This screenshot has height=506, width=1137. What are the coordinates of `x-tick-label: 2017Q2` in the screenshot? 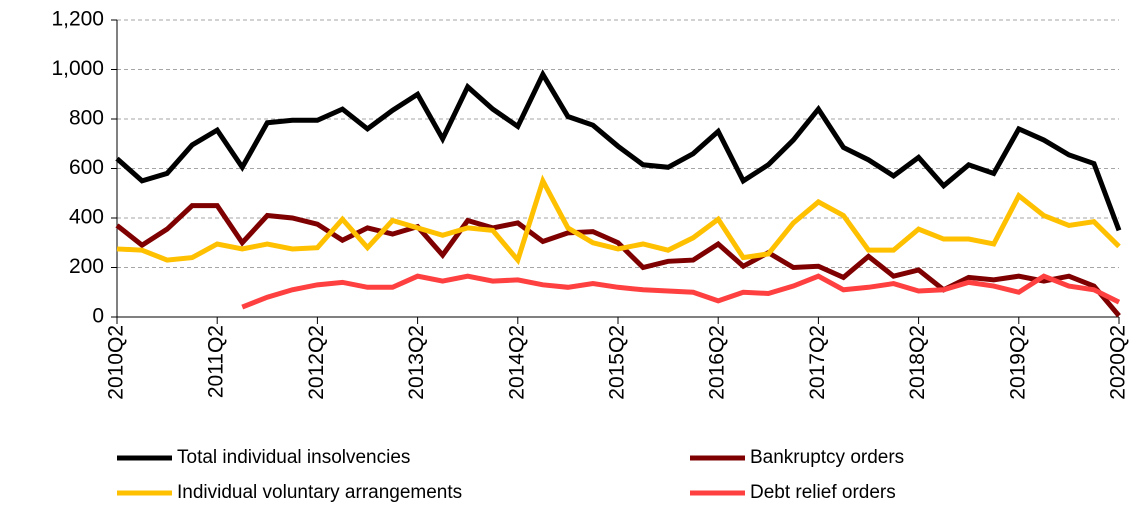 It's located at (817, 362).